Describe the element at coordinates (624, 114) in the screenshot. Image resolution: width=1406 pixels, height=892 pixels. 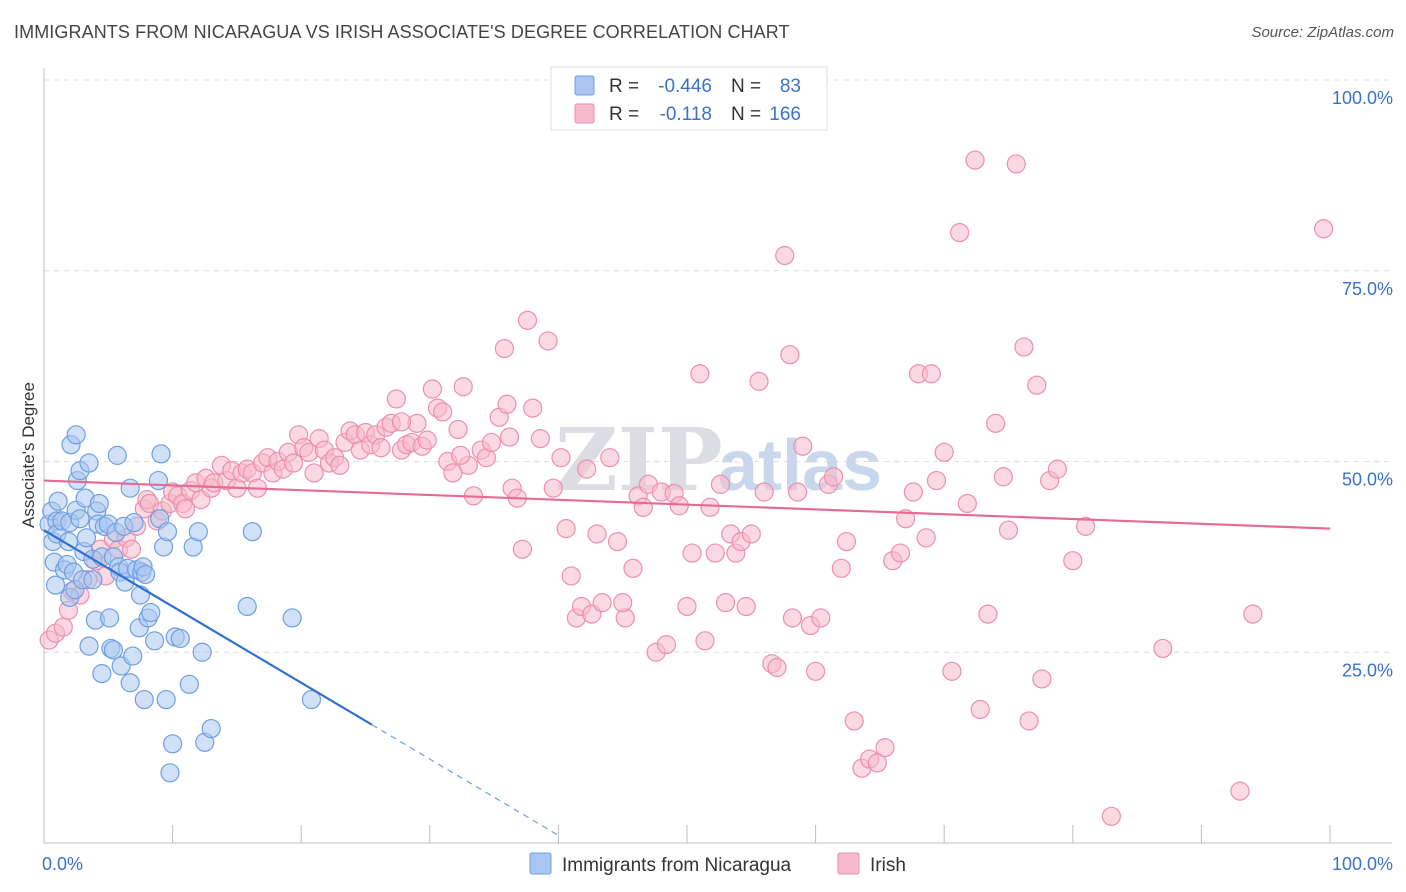
I see `legend-r-label: R =` at that location.